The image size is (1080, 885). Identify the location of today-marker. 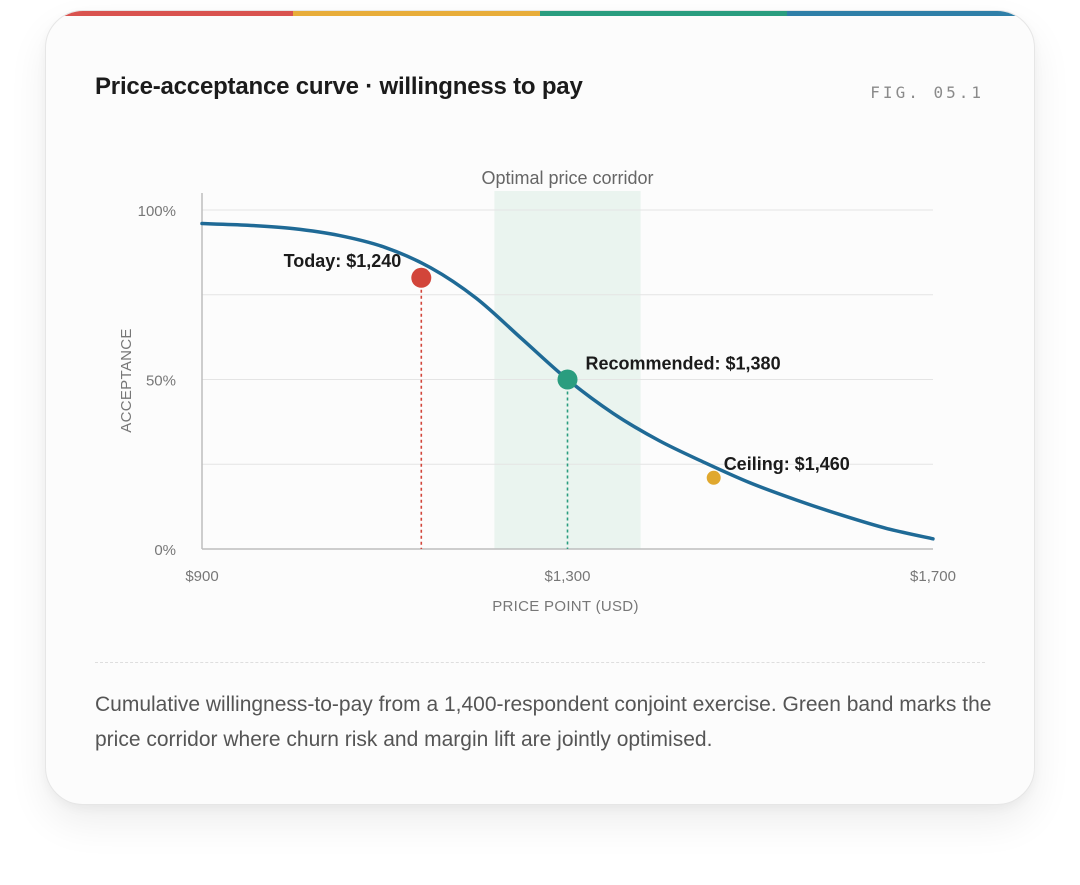
(421, 277).